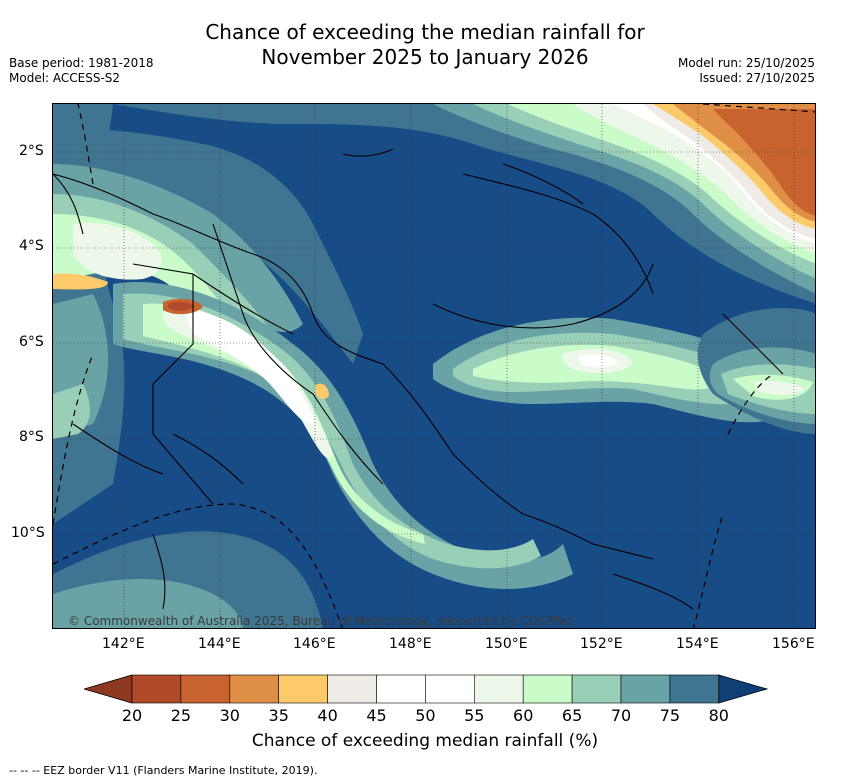 Image resolution: width=850 pixels, height=781 pixels. What do you see at coordinates (425, 741) in the screenshot?
I see `colorbar-label: Chance of exceeding median rainfall (%)` at bounding box center [425, 741].